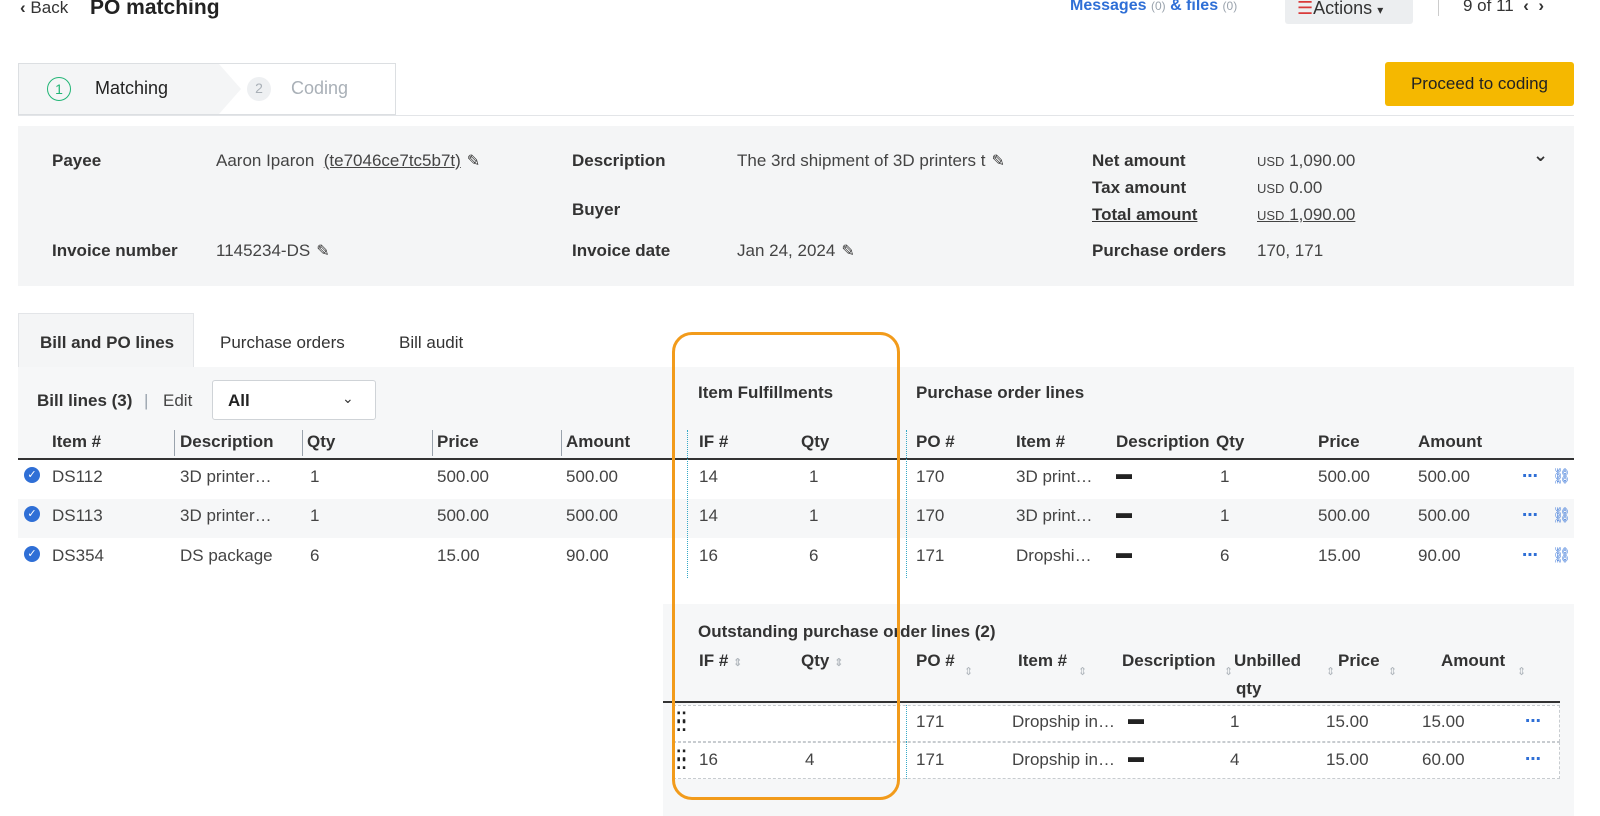 This screenshot has height=816, width=1600. What do you see at coordinates (714, 660) in the screenshot?
I see `col-out-if-label: IF #` at bounding box center [714, 660].